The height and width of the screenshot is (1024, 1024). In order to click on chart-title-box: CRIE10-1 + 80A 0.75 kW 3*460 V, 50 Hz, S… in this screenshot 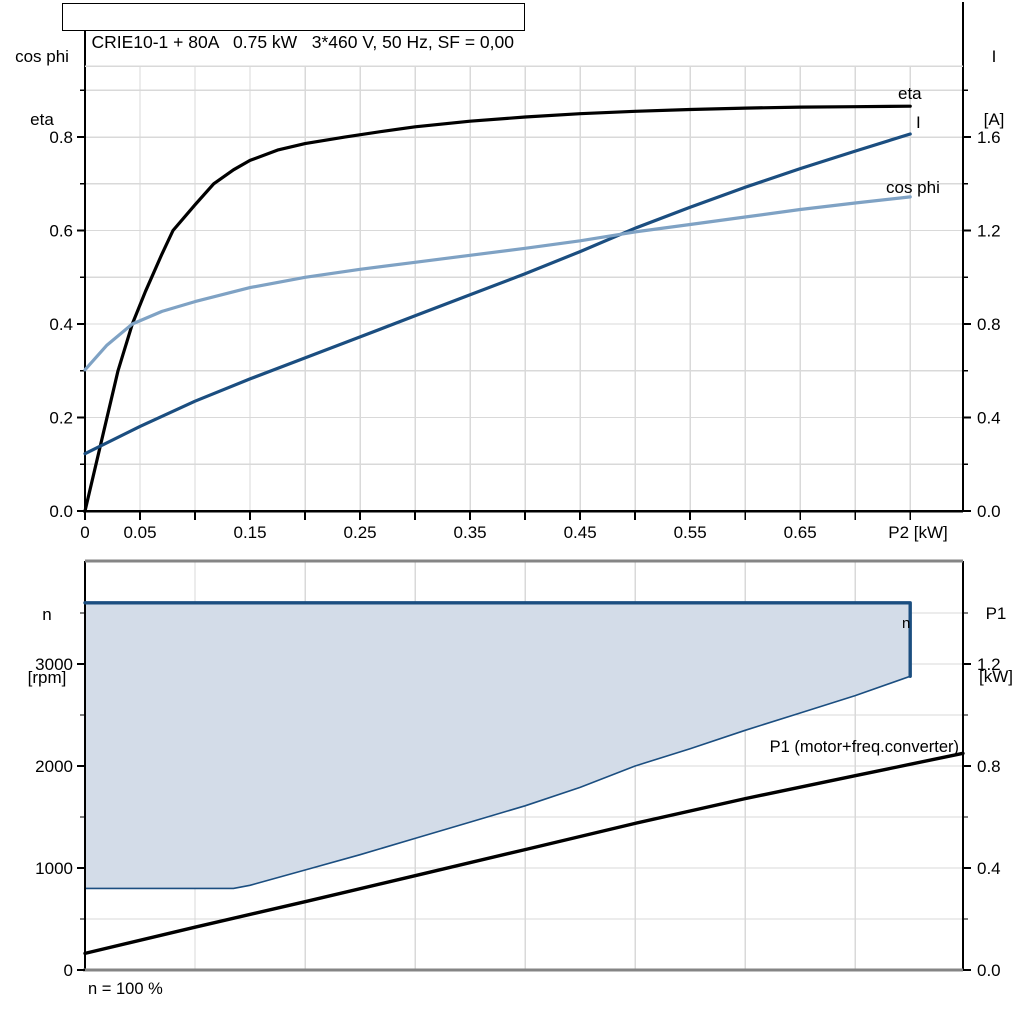, I will do `click(293, 27)`.